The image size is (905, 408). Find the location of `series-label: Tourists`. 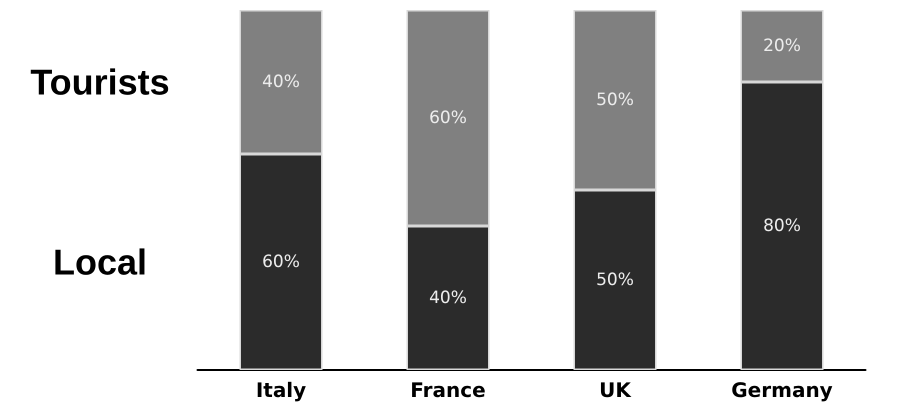

series-label: Tourists is located at coordinates (100, 82).